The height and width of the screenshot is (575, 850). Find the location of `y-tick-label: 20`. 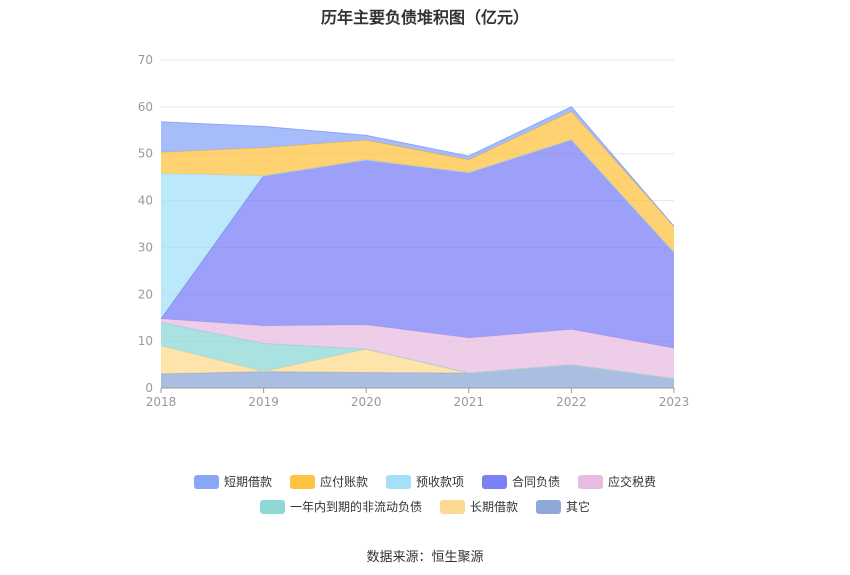

y-tick-label: 20 is located at coordinates (145, 294).